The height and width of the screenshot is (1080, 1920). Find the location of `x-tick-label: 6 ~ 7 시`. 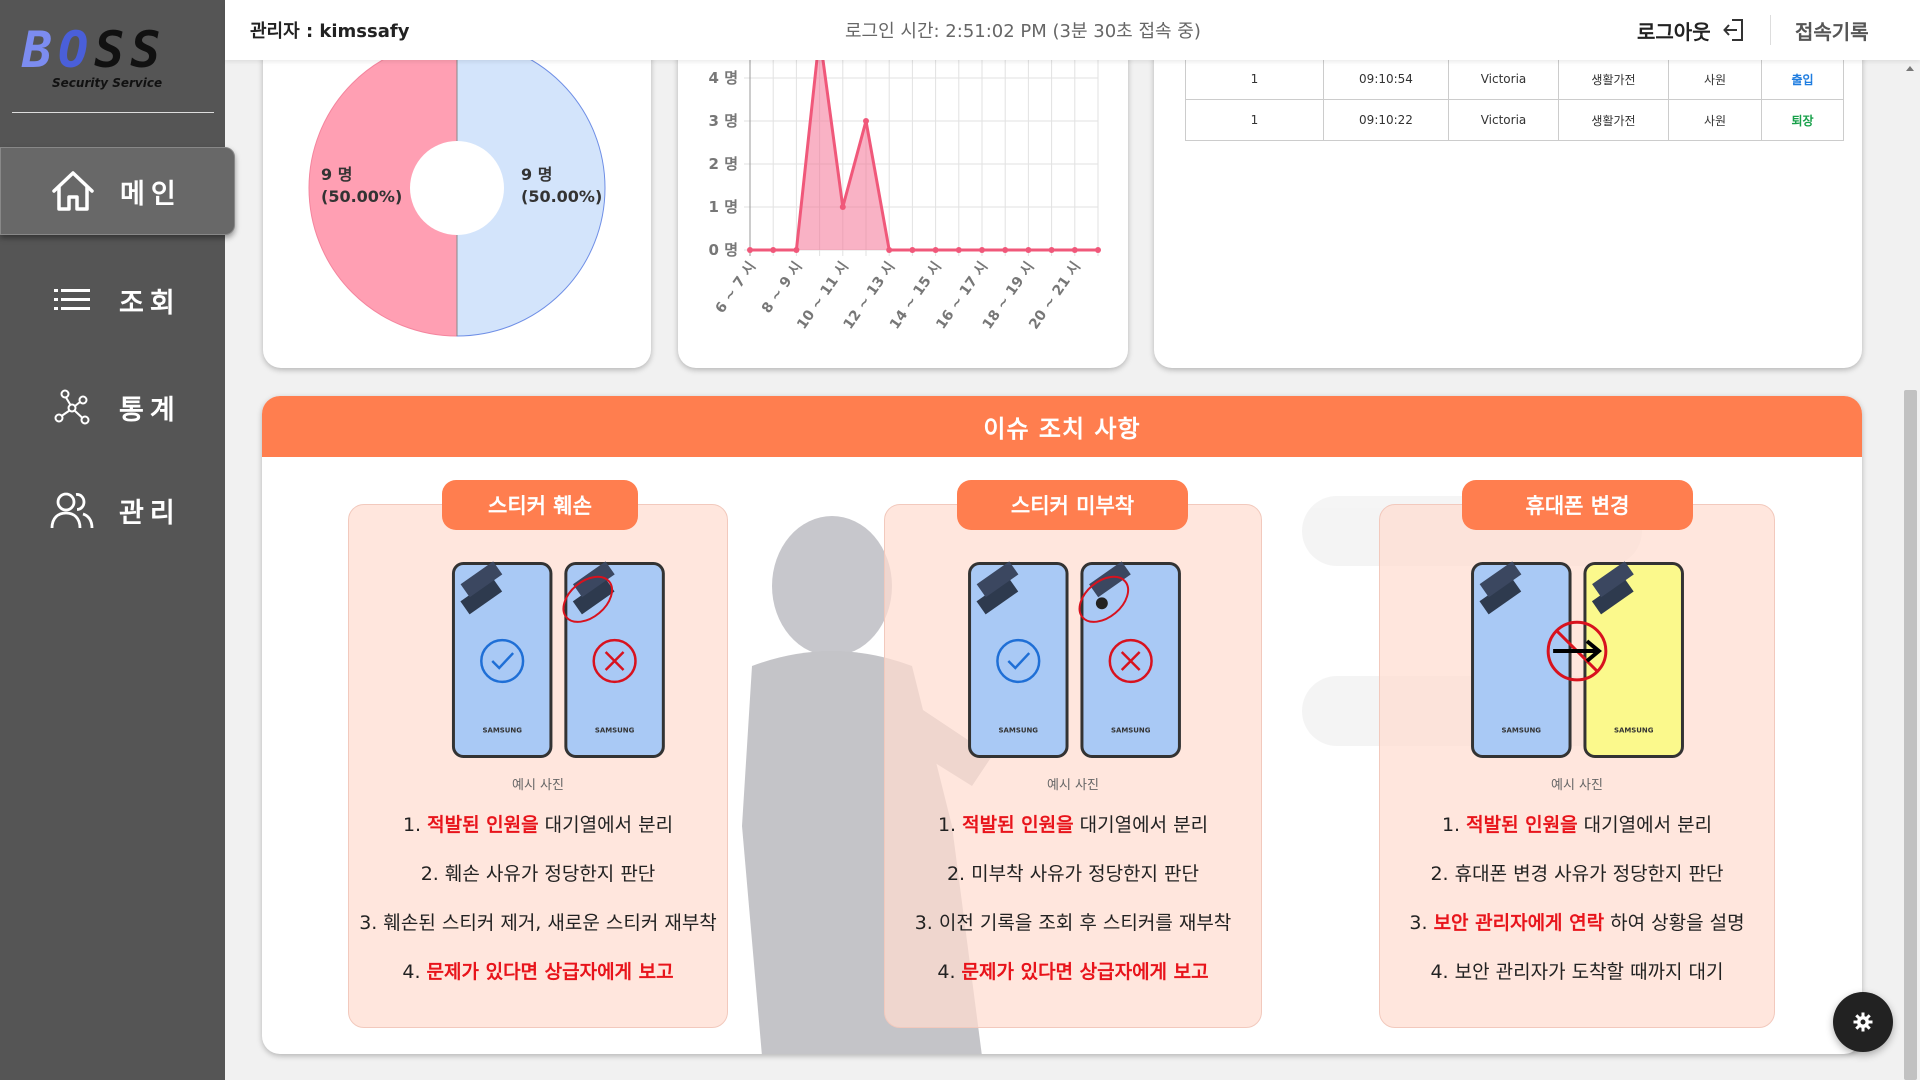

x-tick-label: 6 ~ 7 시 is located at coordinates (735, 287).